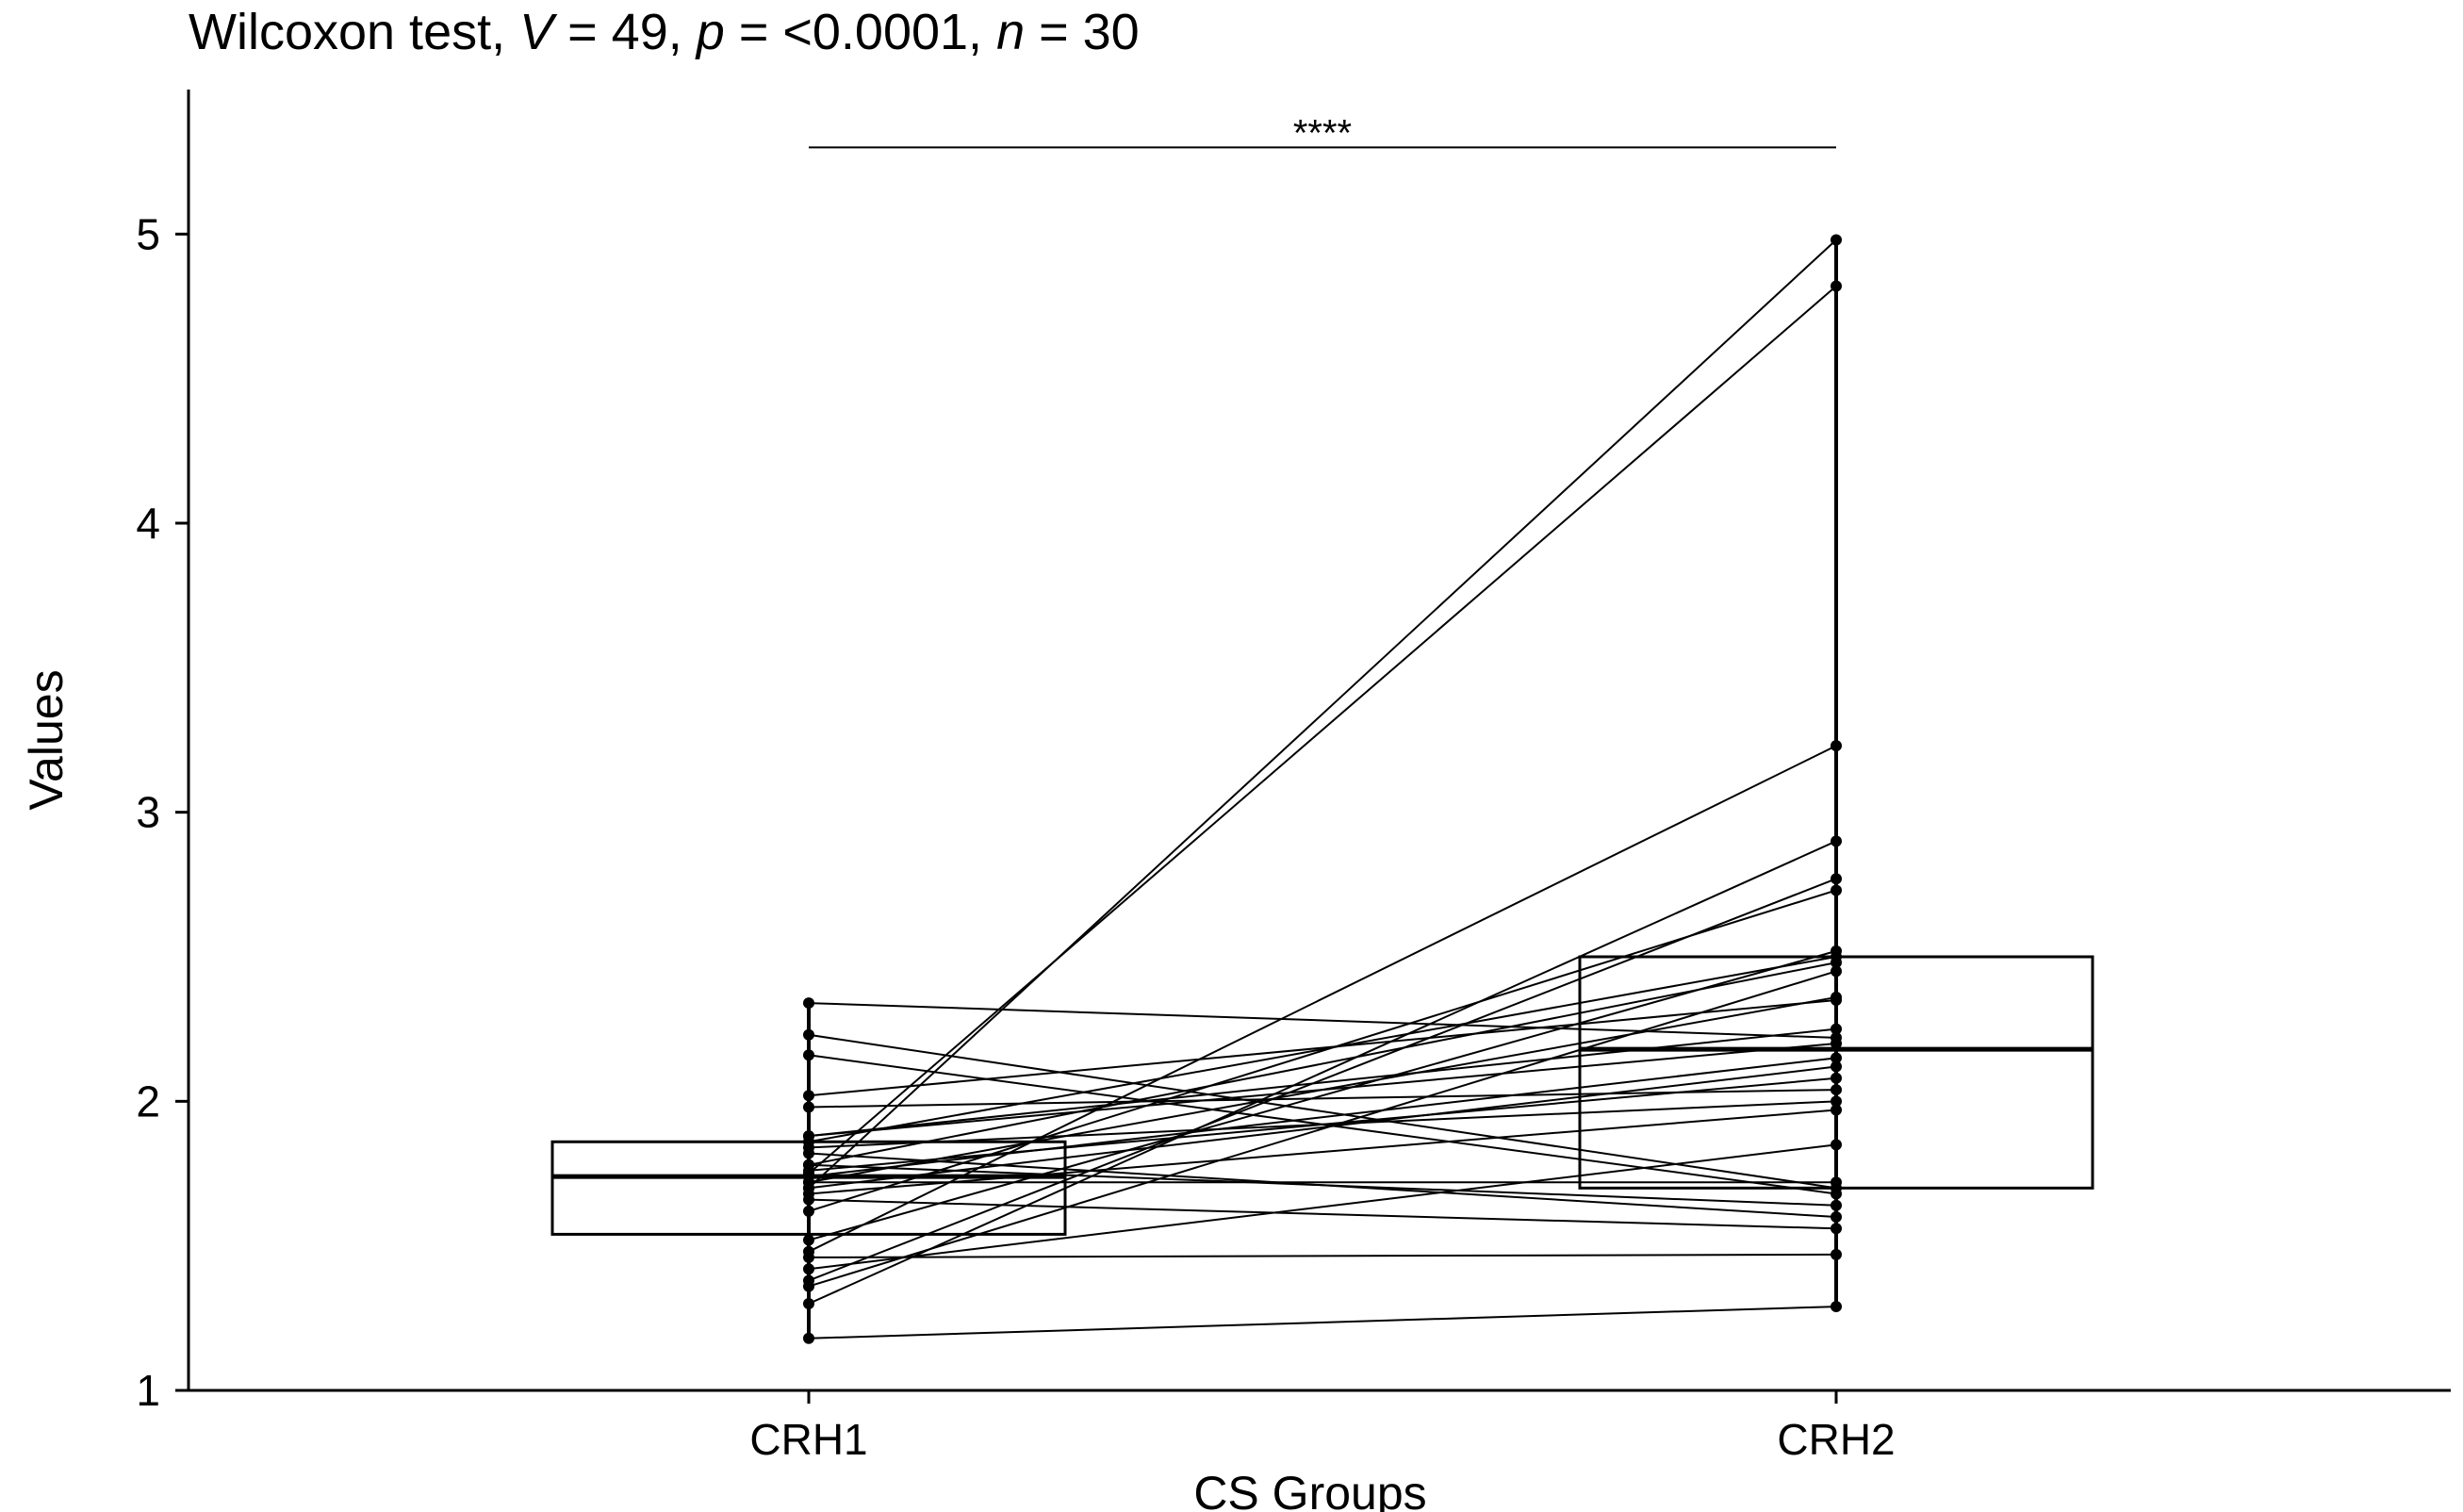 The width and height of the screenshot is (2463, 1512). Describe the element at coordinates (710, 32) in the screenshot. I see `title-part-3: p` at that location.